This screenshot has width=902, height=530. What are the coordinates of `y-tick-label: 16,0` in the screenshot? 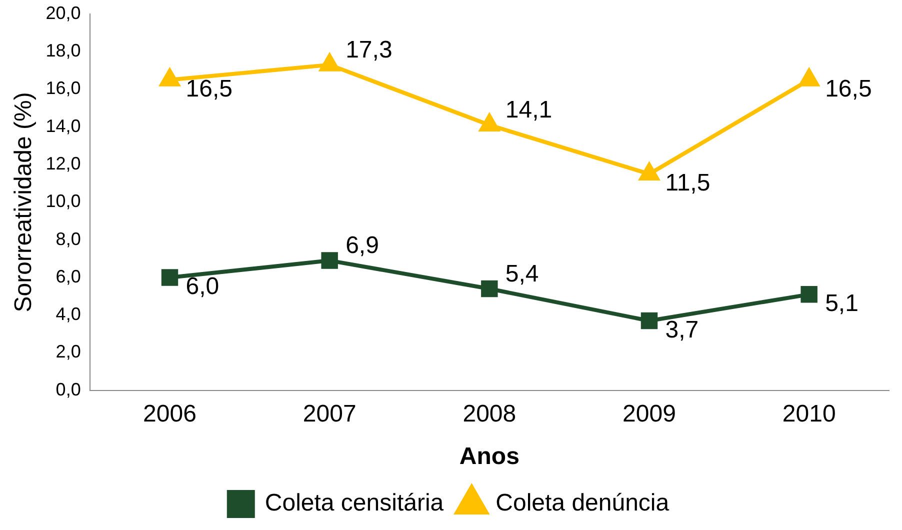 It's located at (63, 88).